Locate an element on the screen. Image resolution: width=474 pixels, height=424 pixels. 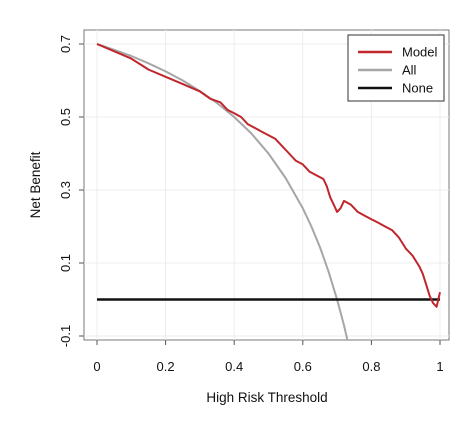
x-axis-ticks: 0 0.2 0.4 0.6 0.8 1 is located at coordinates (268, 357).